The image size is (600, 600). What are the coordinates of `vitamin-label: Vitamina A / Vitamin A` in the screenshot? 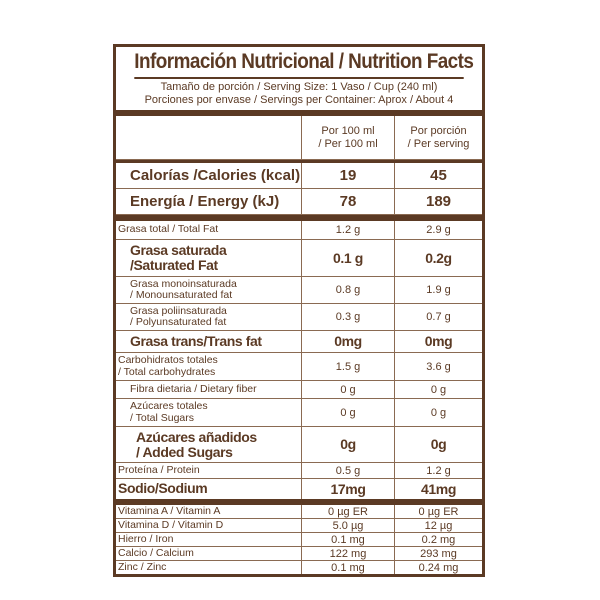 It's located at (209, 511).